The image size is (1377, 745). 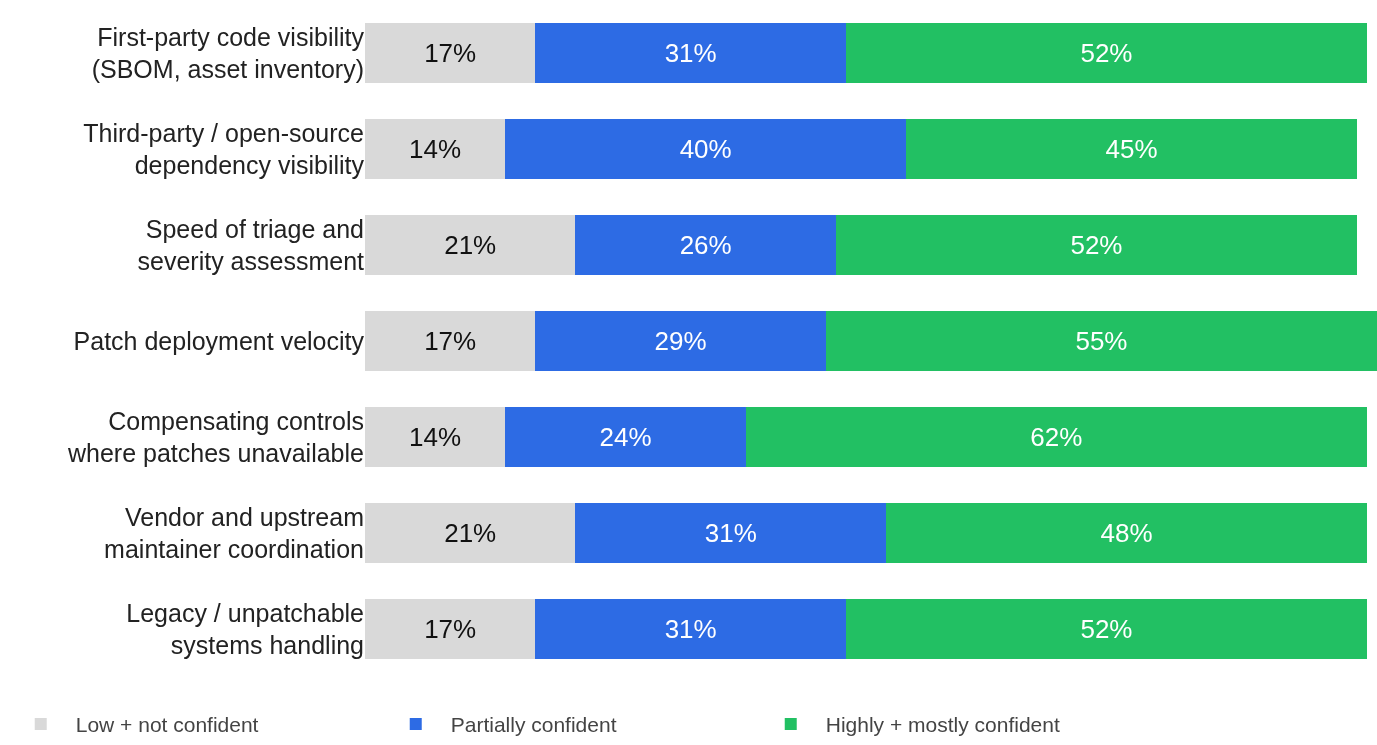 I want to click on y-tick-label: Legacy / unpatchable systems handling, so click(x=245, y=628).